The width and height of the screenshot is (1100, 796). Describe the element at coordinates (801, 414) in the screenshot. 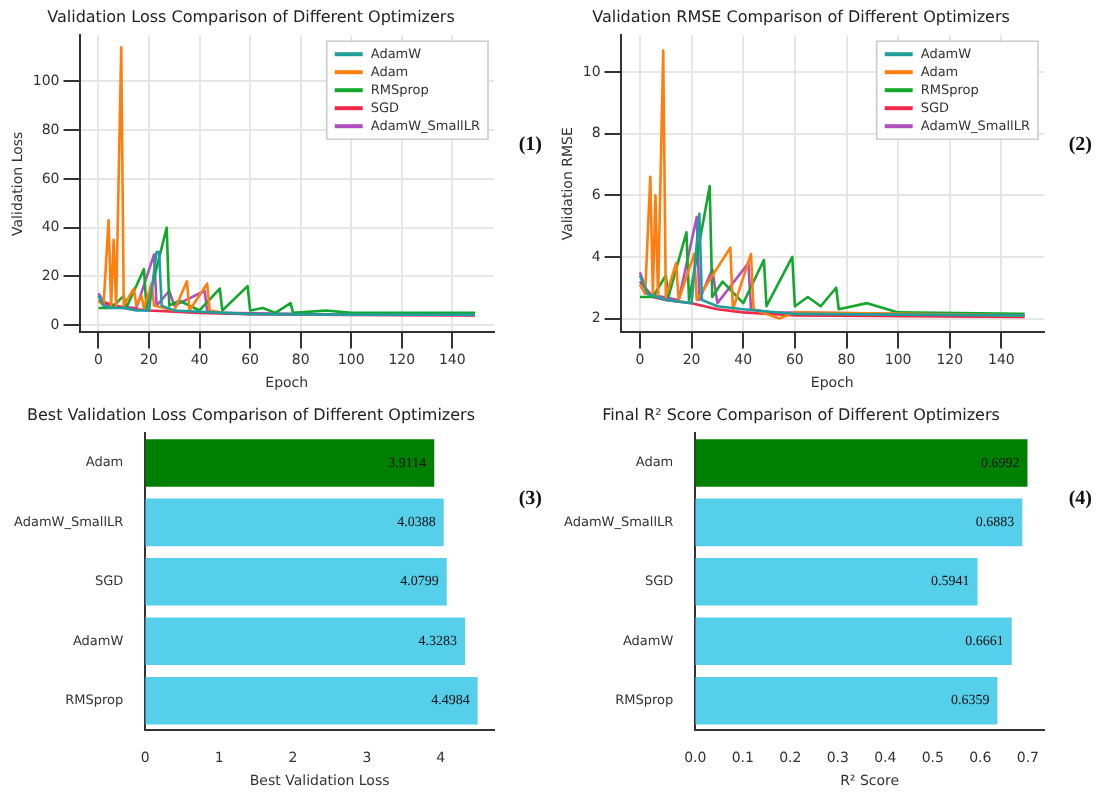

I see `chart-title: Final R² Score Comparison of Different Optimizers` at that location.